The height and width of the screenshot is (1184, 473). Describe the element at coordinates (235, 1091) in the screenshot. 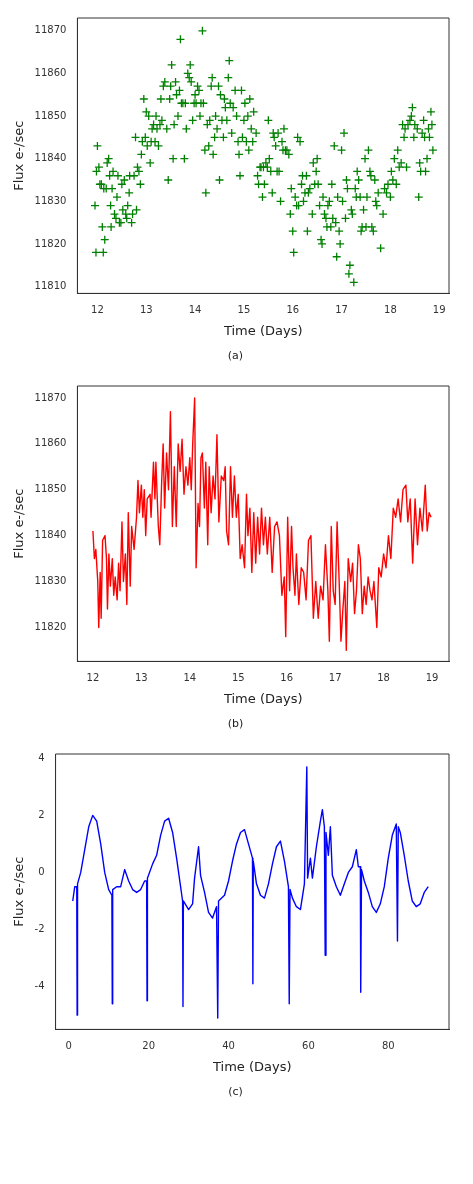

I see `text: (c)` at that location.